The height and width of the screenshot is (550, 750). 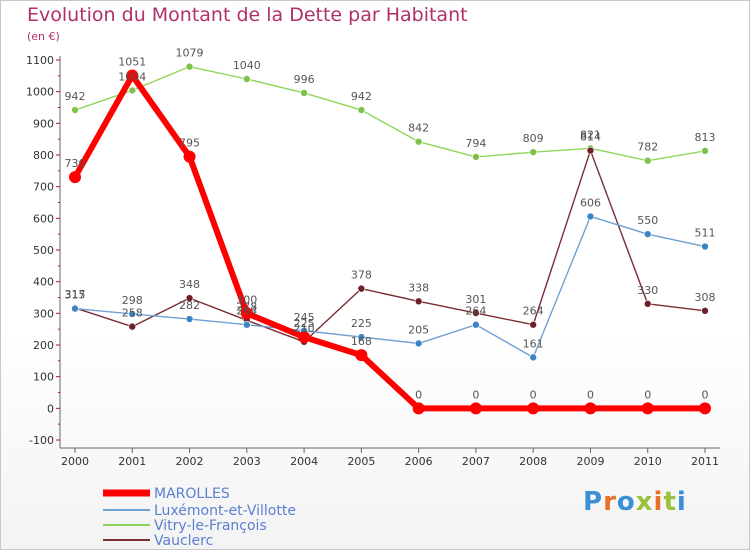 What do you see at coordinates (189, 305) in the screenshot?
I see `data-label: 282` at bounding box center [189, 305].